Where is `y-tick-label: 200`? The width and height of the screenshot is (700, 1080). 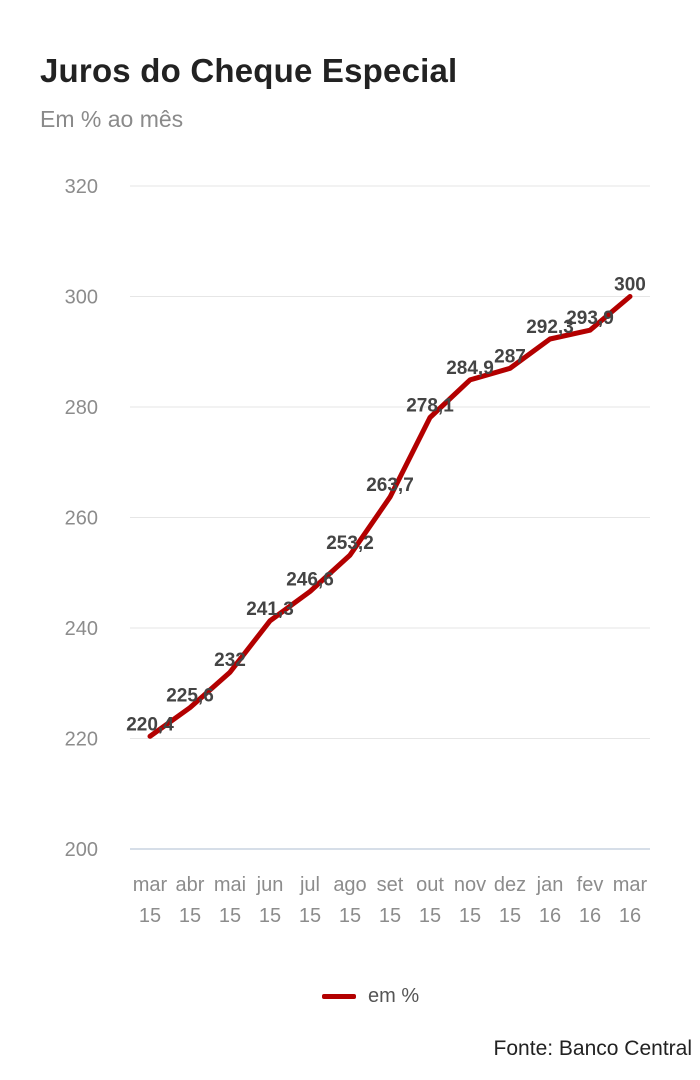
y-tick-label: 200 is located at coordinates (81, 850).